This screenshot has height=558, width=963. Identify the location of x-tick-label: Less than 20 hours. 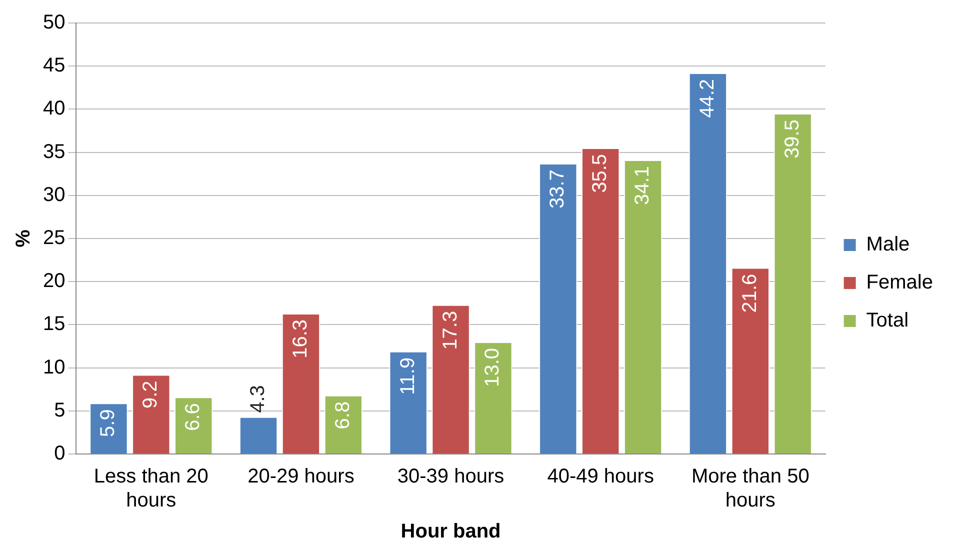
(151, 489).